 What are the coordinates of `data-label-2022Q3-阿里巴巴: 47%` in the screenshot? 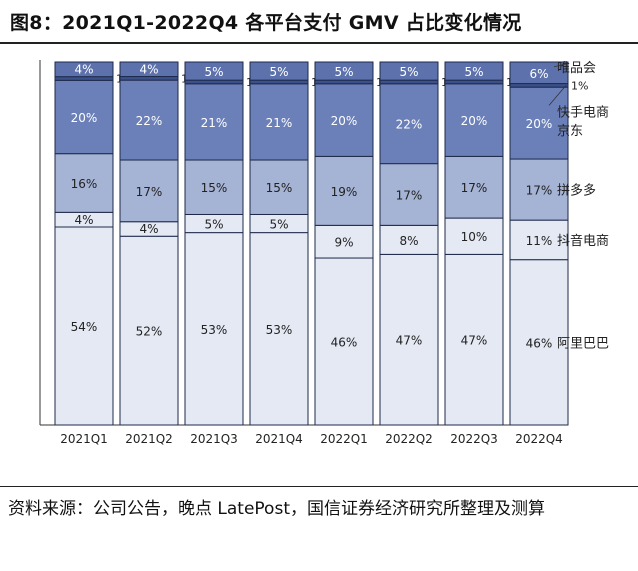 It's located at (474, 341).